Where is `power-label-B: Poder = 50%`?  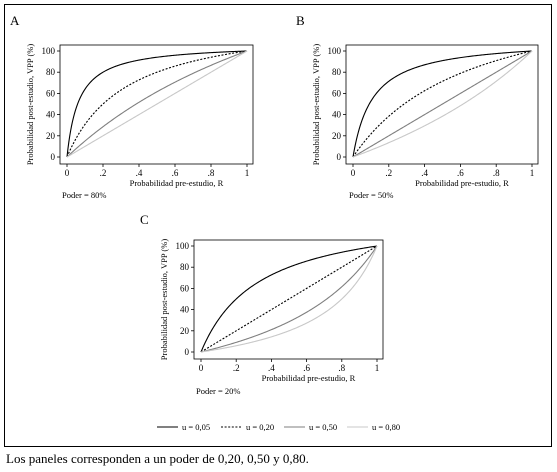
power-label-B: Poder = 50% is located at coordinates (371, 195).